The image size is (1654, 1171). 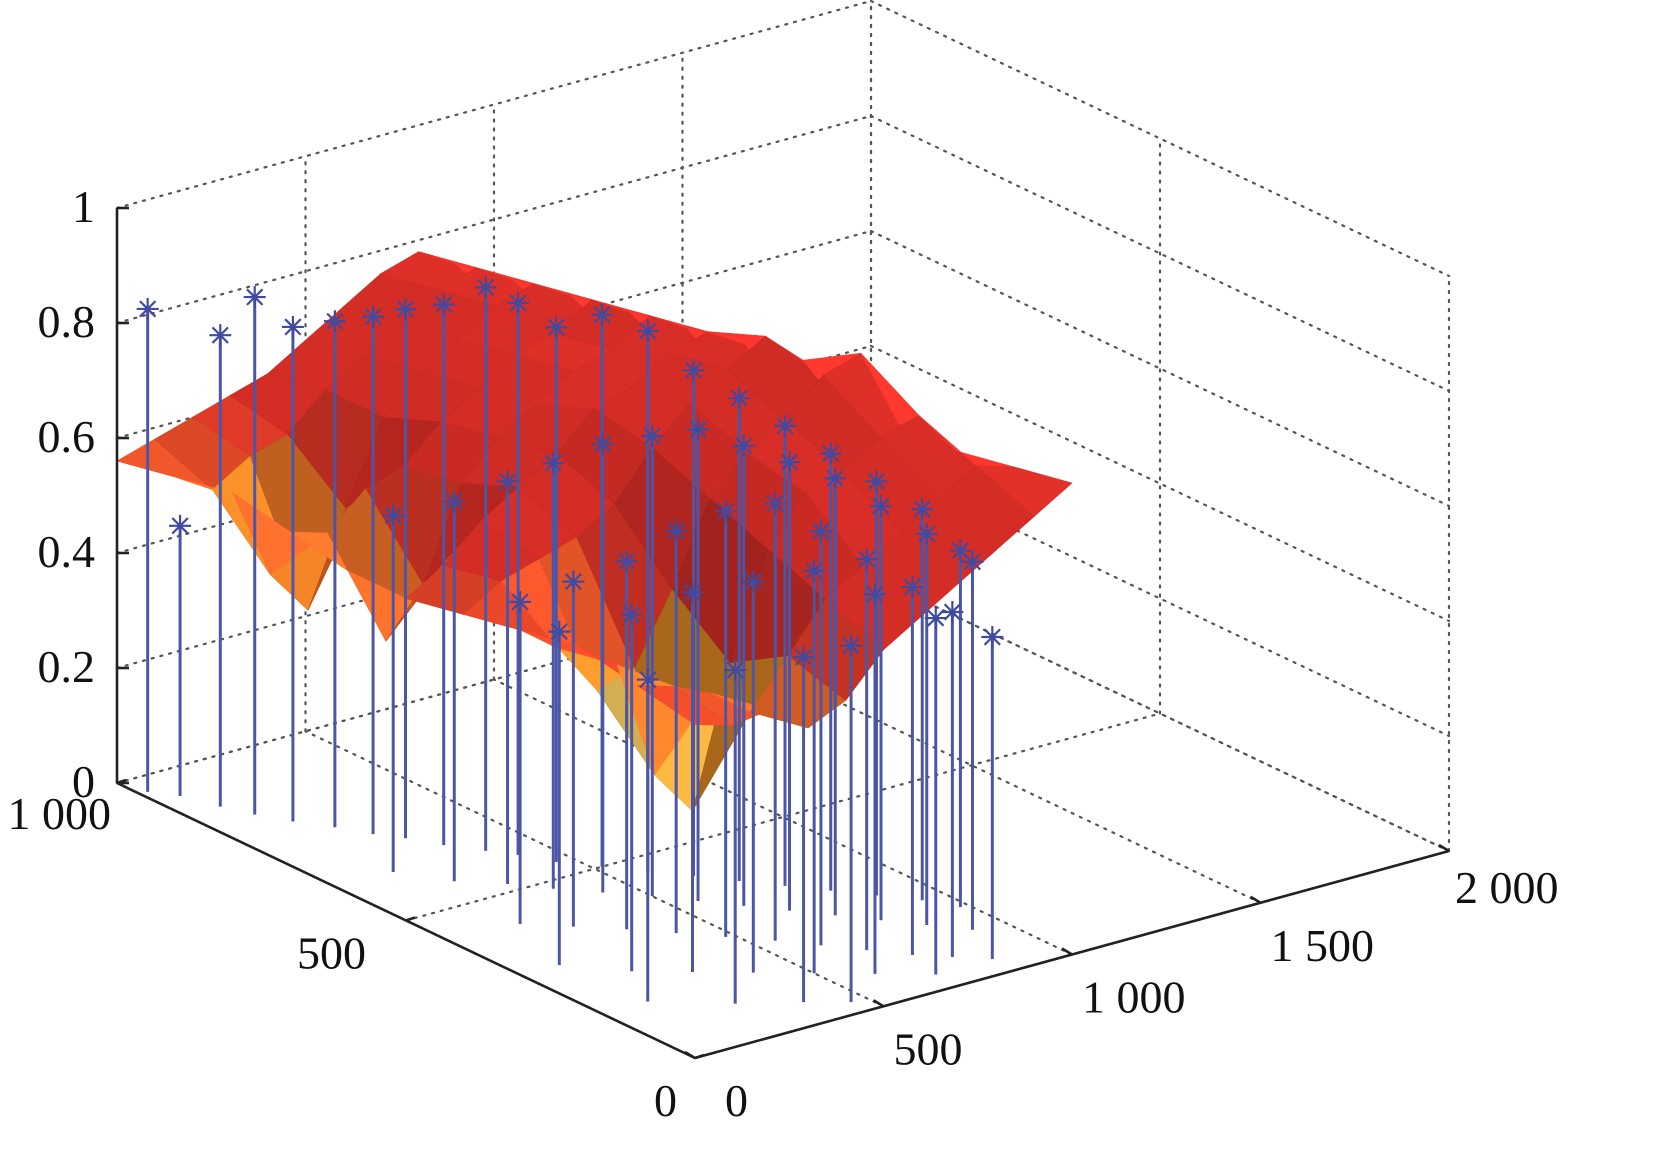 What do you see at coordinates (1323, 945) in the screenshot?
I see `x-tick-label: 1 500` at bounding box center [1323, 945].